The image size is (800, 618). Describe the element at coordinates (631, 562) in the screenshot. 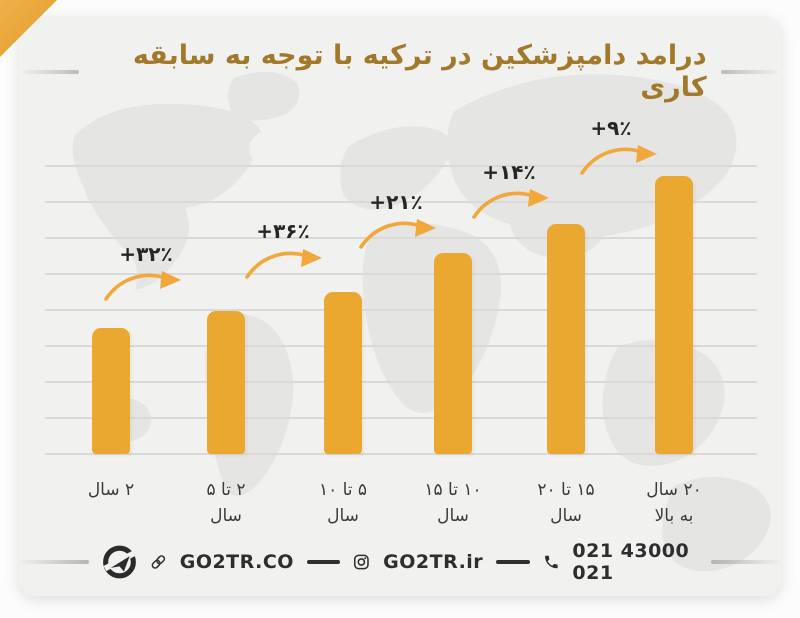

I see `phone-number-text: 021 43000 021` at that location.